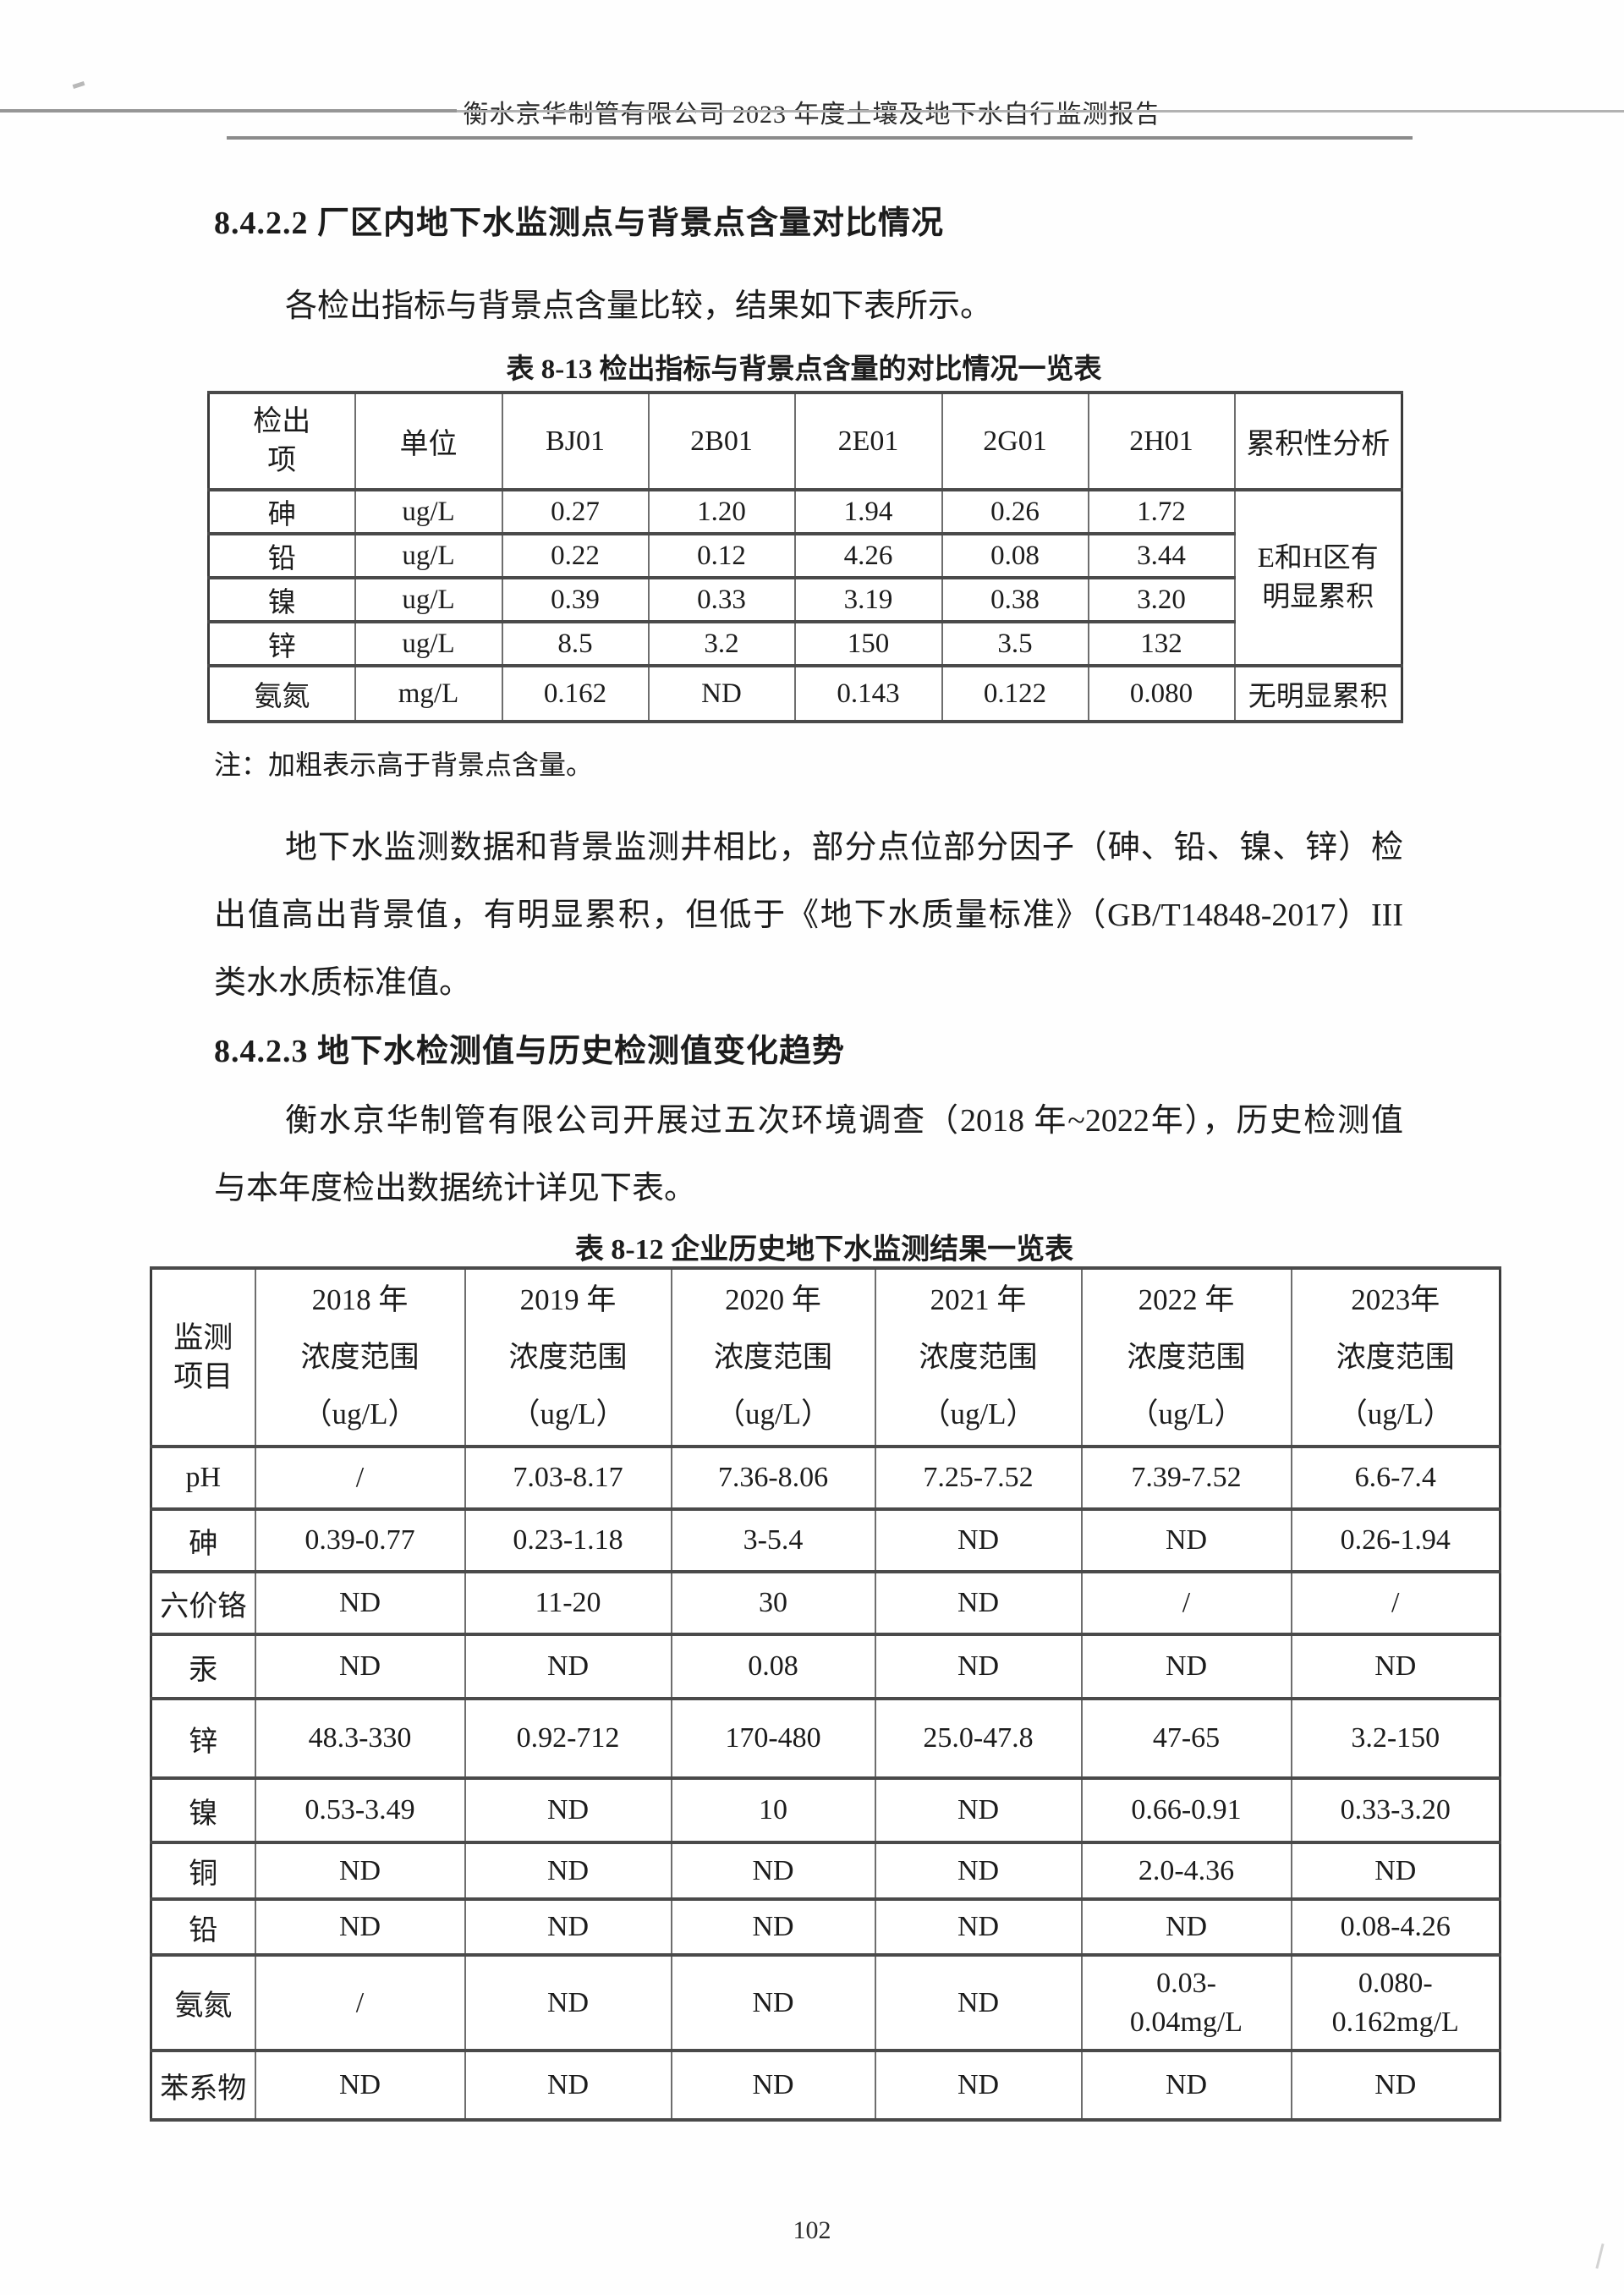 The height and width of the screenshot is (2295, 1624). I want to click on table-cell: 7.03-8.17, so click(568, 1478).